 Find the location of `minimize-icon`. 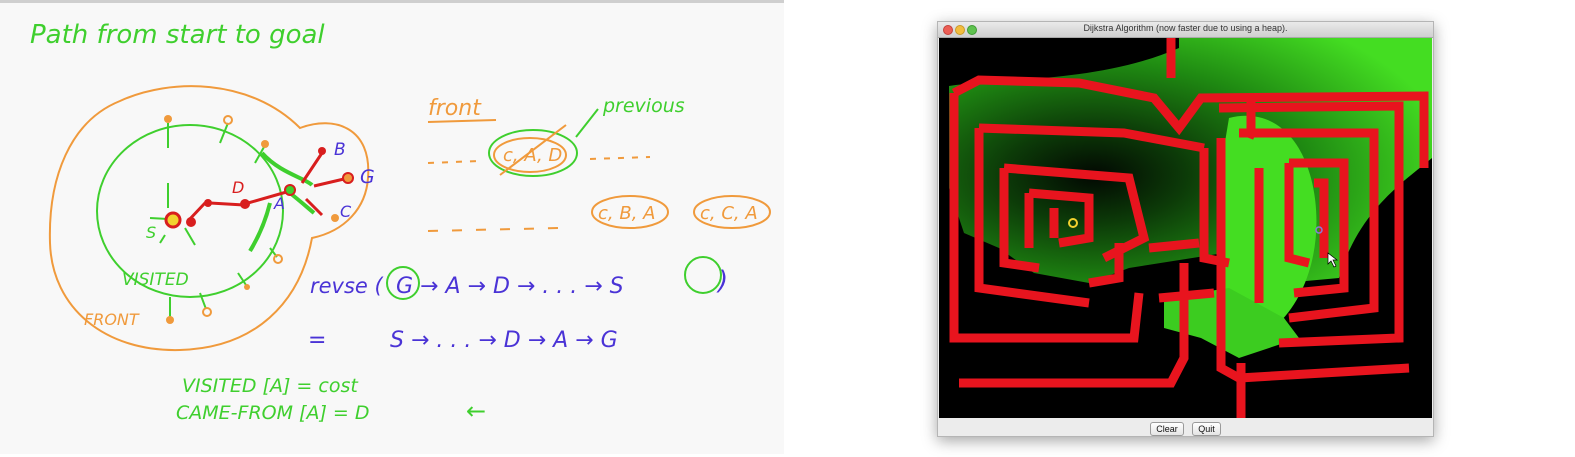

minimize-icon is located at coordinates (960, 30).